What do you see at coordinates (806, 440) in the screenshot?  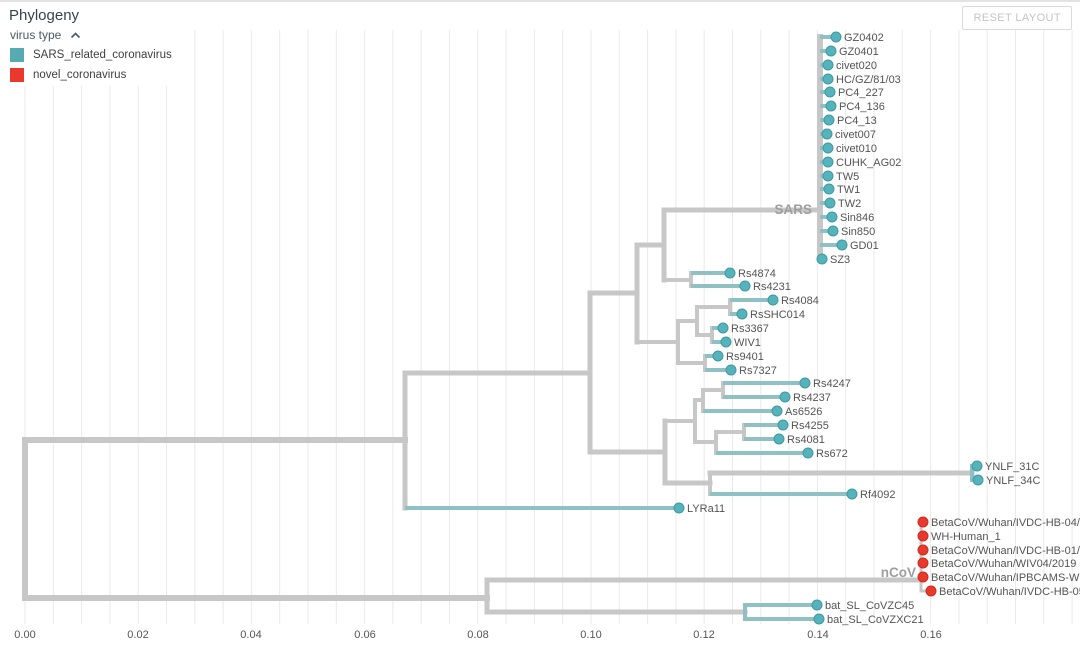 I see `tip-label: Rs4081` at bounding box center [806, 440].